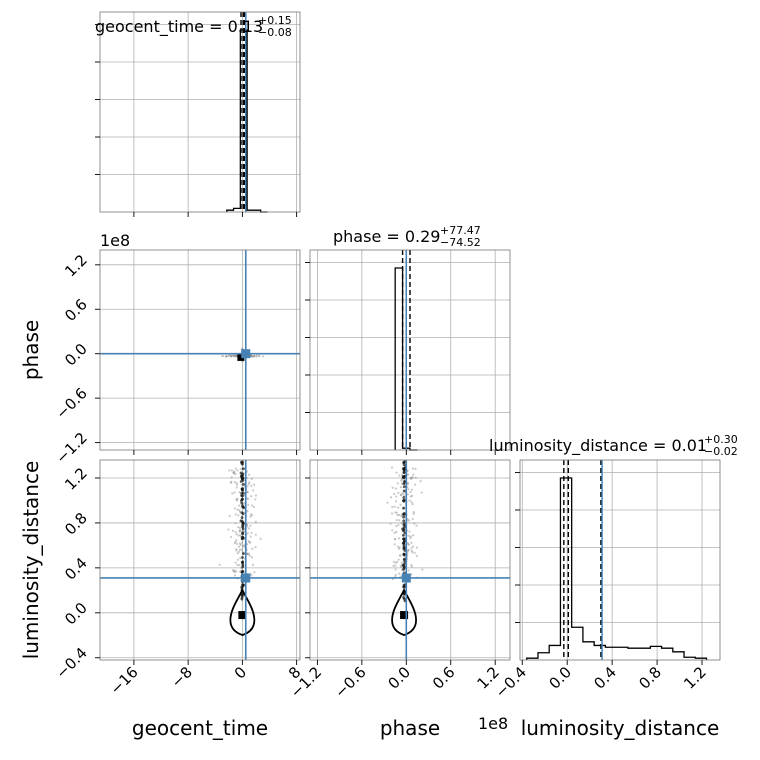 The width and height of the screenshot is (760, 760). Describe the element at coordinates (493, 723) in the screenshot. I see `offset-text-x-phase: 1e8` at that location.